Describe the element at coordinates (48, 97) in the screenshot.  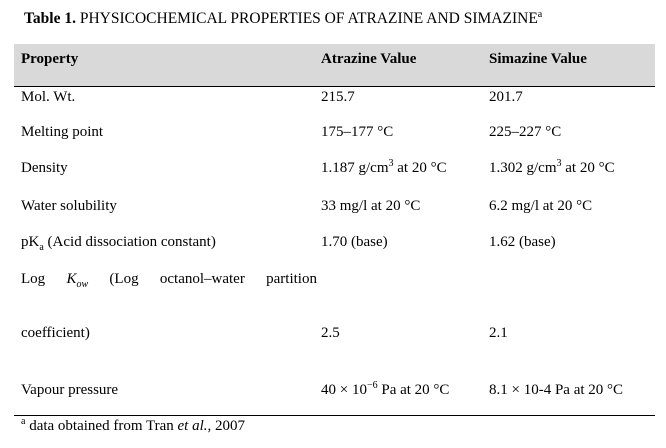
I see `row-molwt-property: Mol. Wt.` at that location.